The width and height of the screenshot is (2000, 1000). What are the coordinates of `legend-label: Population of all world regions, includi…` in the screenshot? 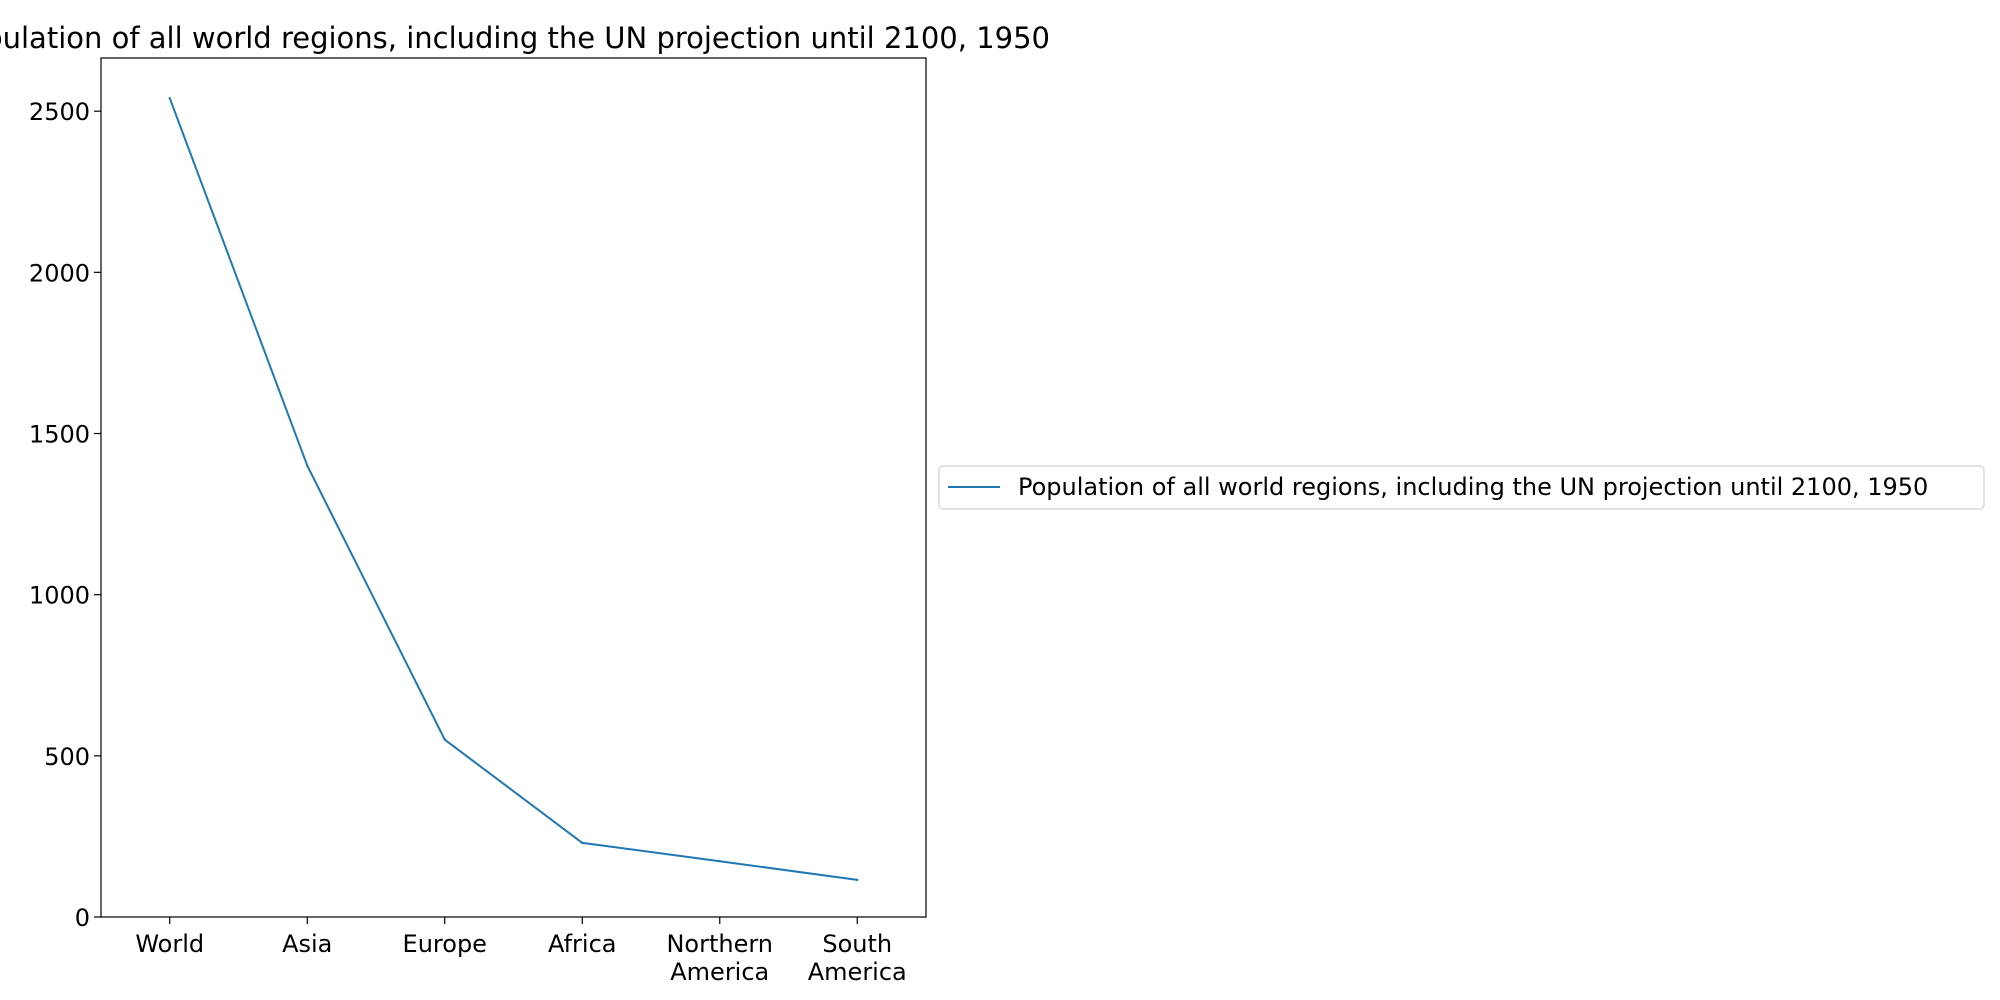 It's located at (1473, 487).